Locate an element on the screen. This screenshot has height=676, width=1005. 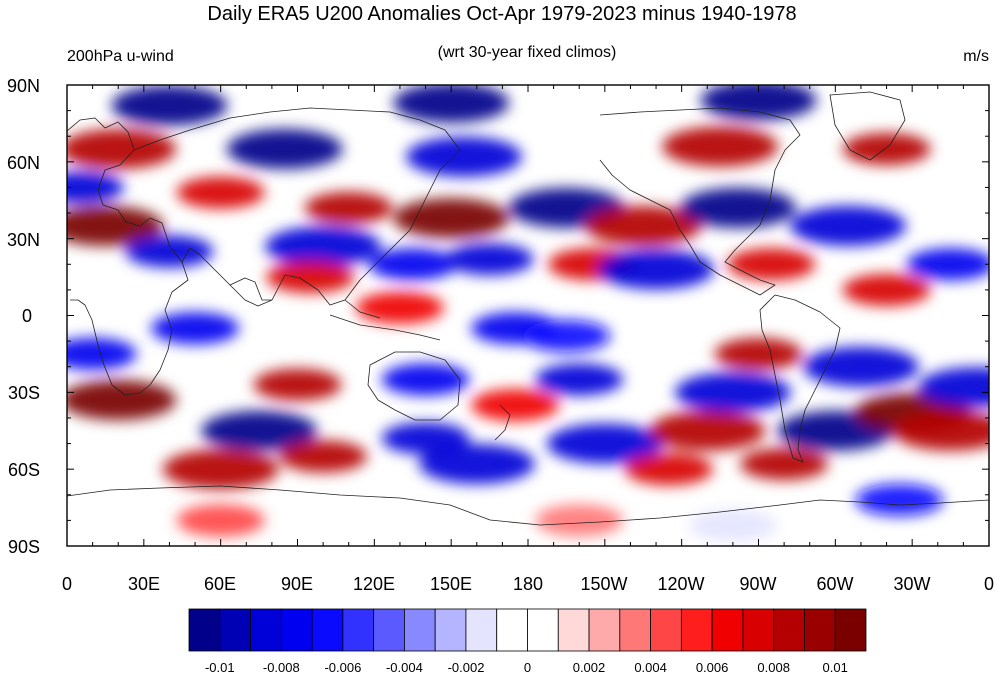
colorbar-label: 0.01 is located at coordinates (835, 667).